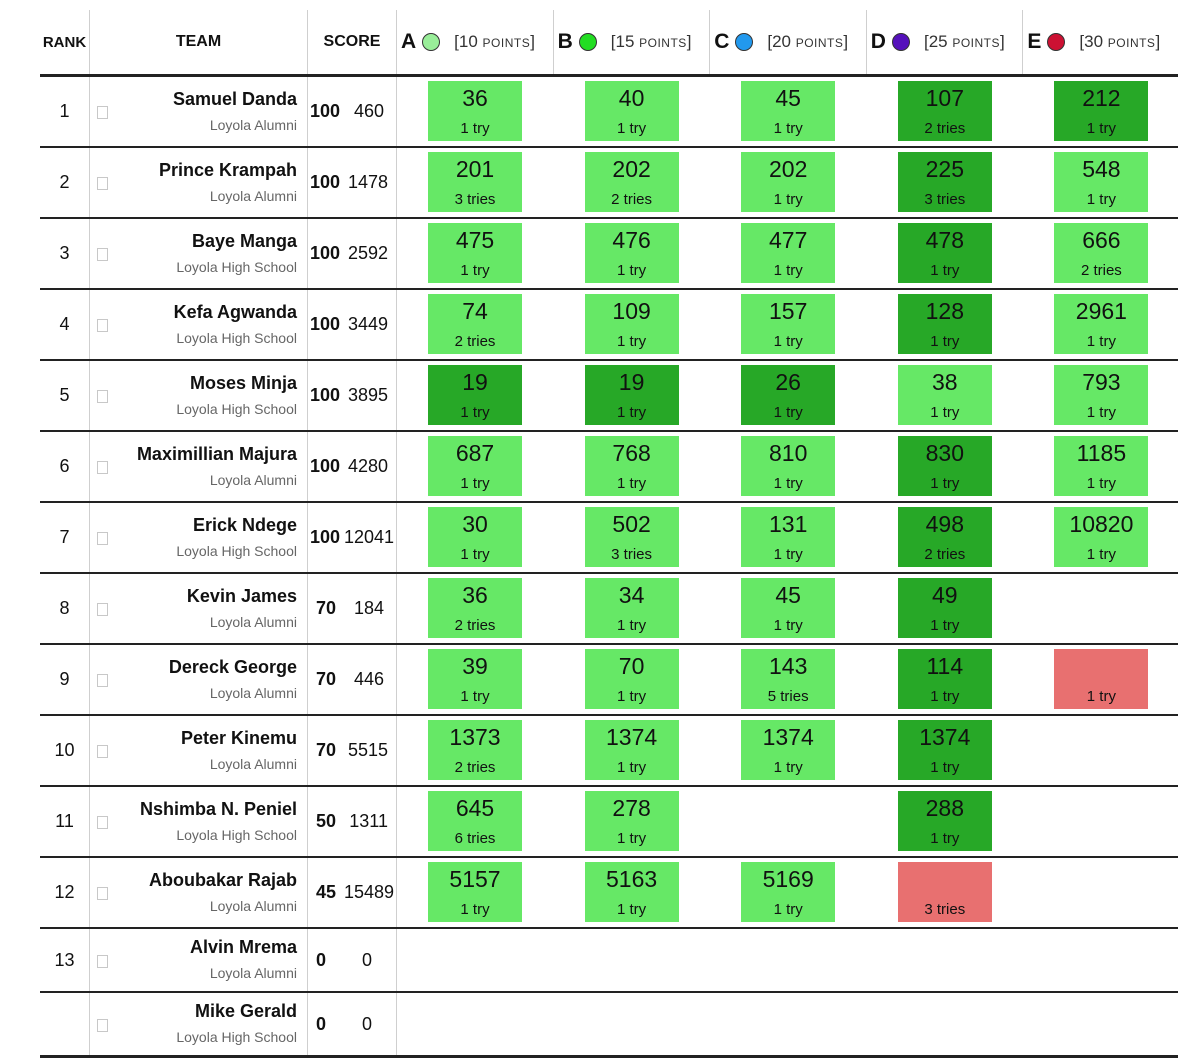 The image size is (1200, 1058). Describe the element at coordinates (944, 466) in the screenshot. I see `problem-cell-d: 830 1 try` at that location.